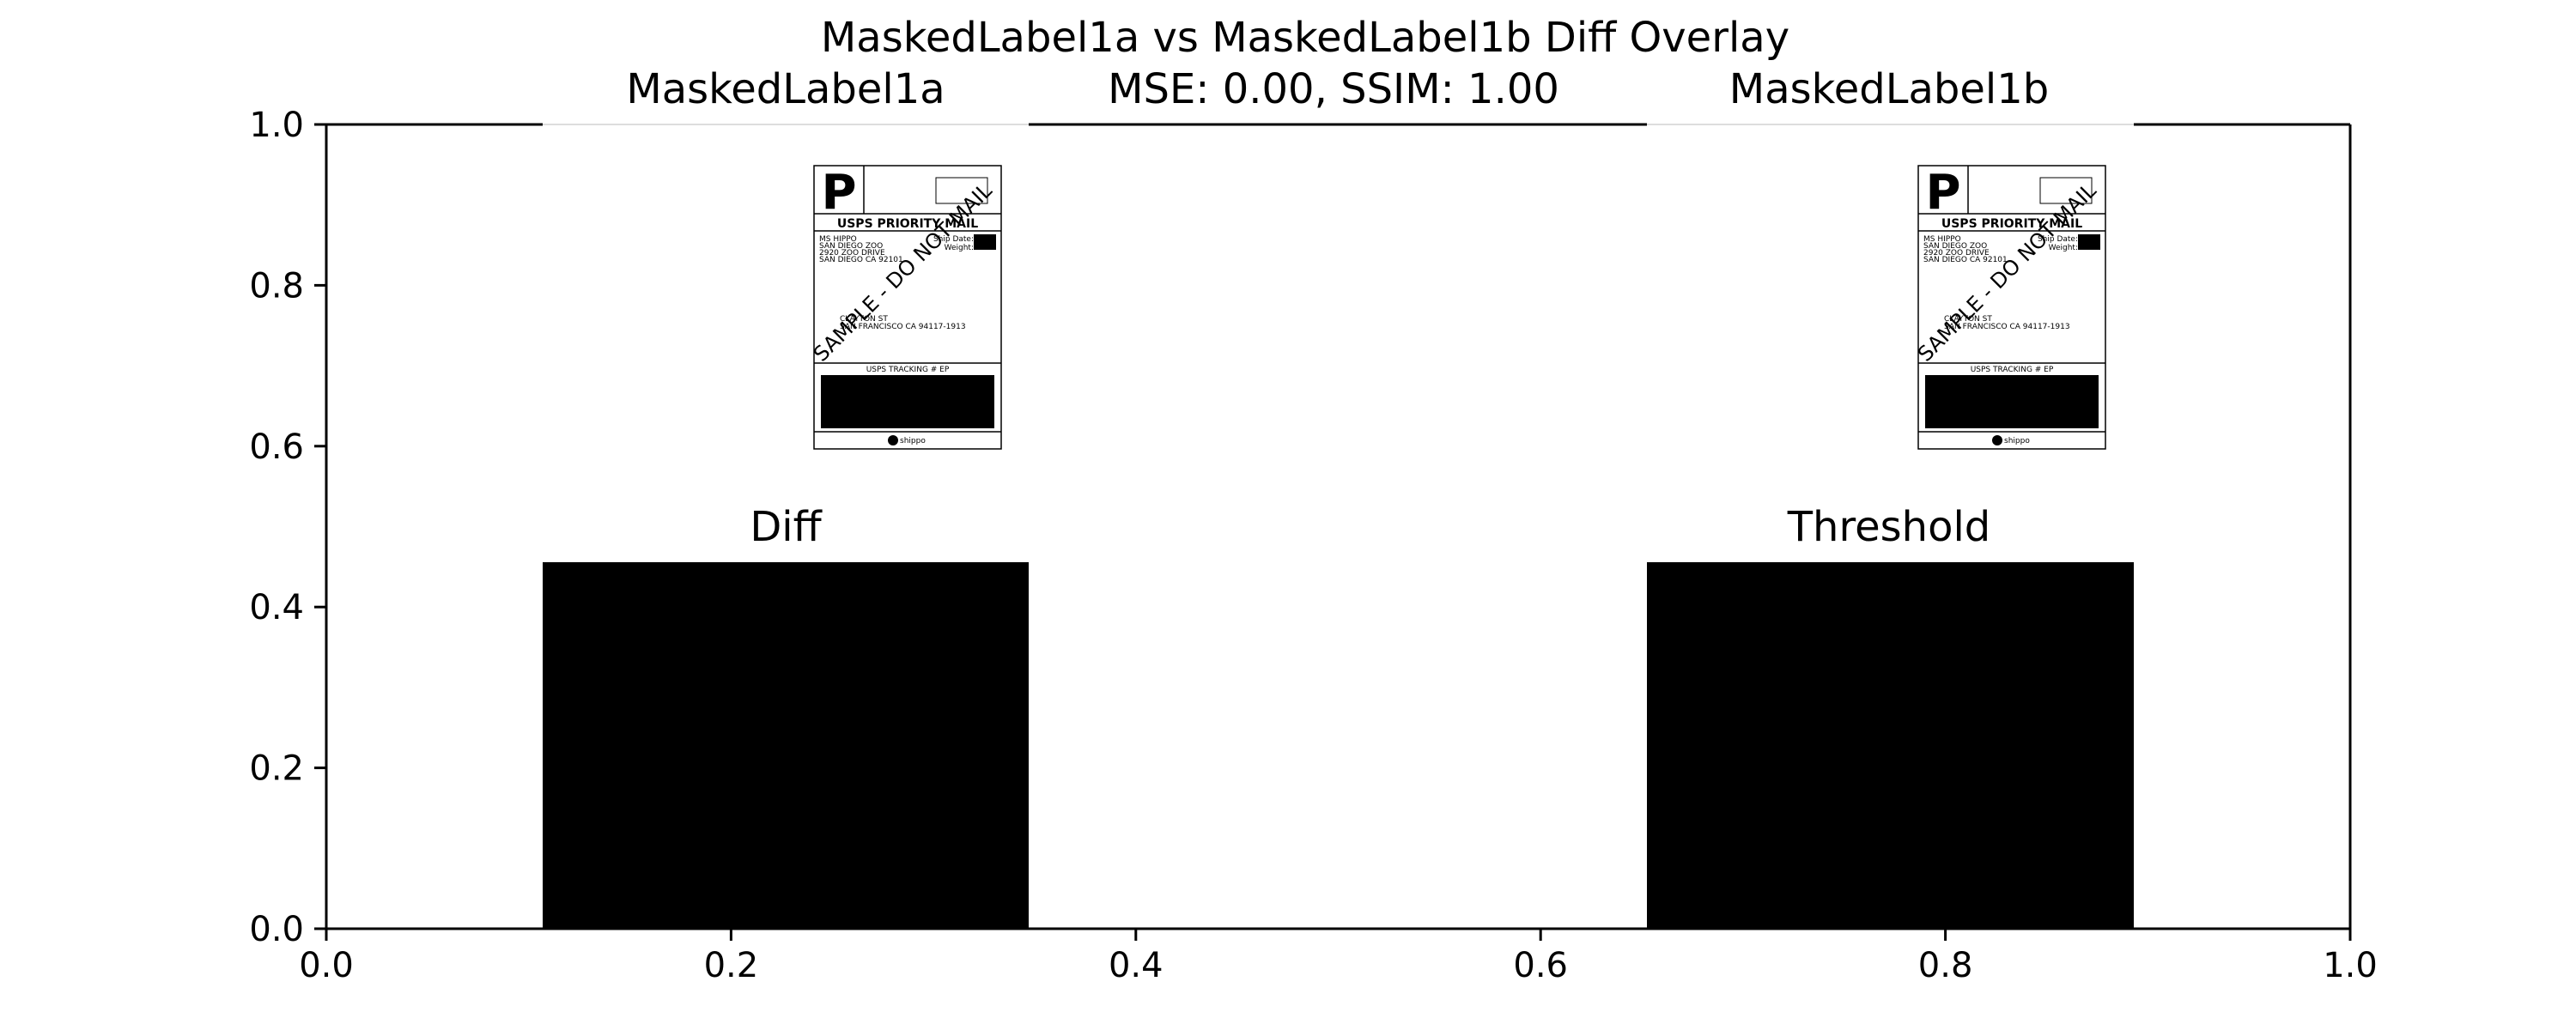  I want to click on panel-title-masked-label-1b: MaskedLabel1b, so click(1889, 89).